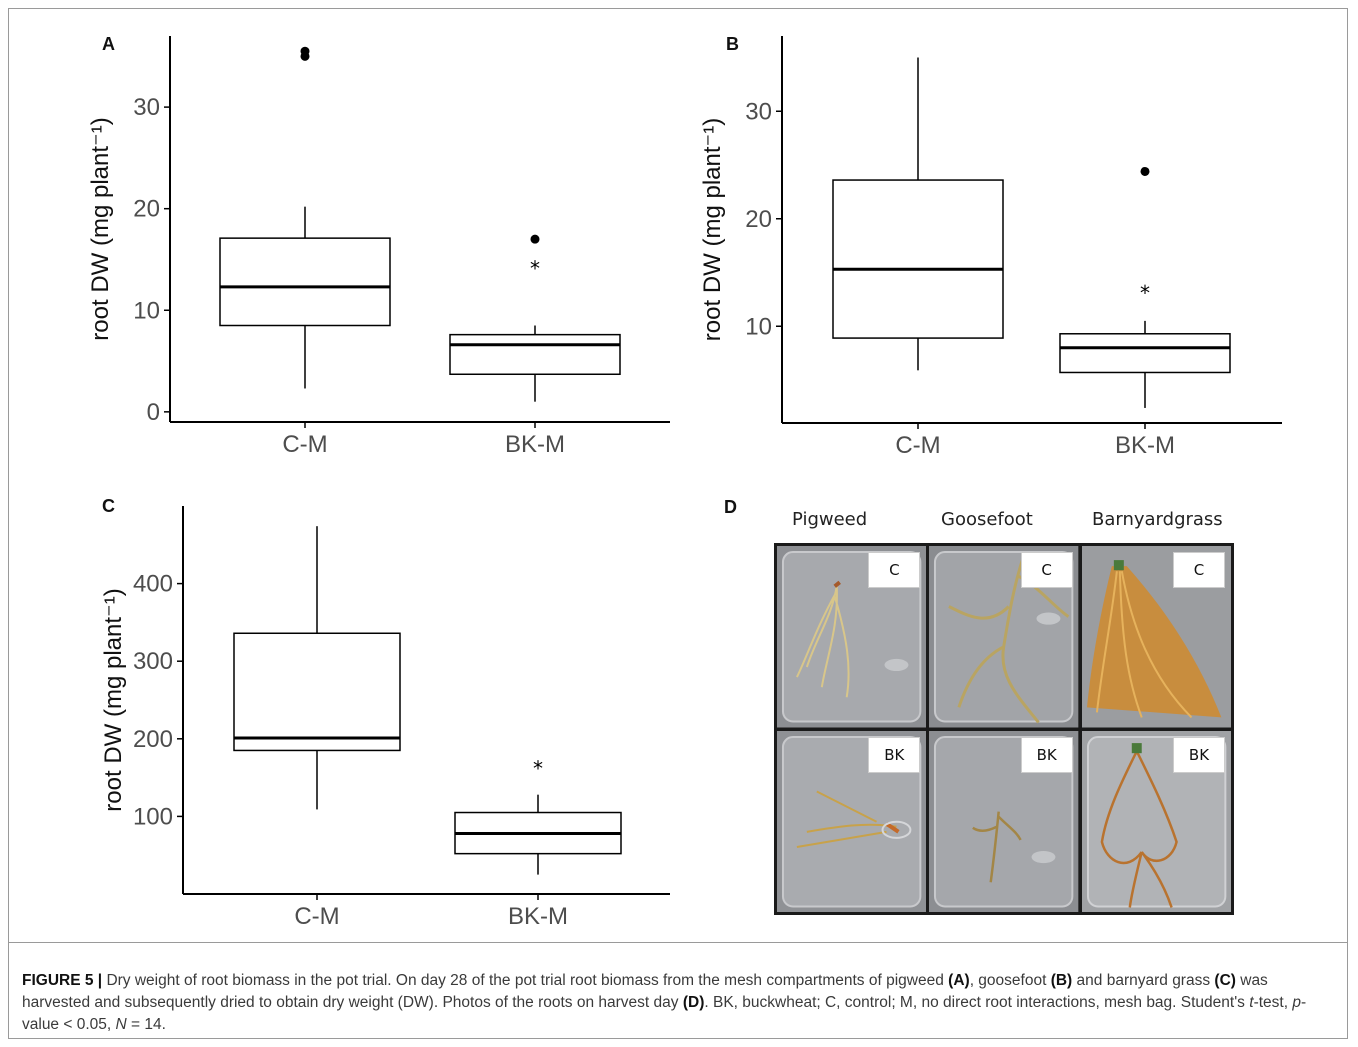 The image size is (1358, 1047). Describe the element at coordinates (108, 44) in the screenshot. I see `panel-label-a: A` at that location.